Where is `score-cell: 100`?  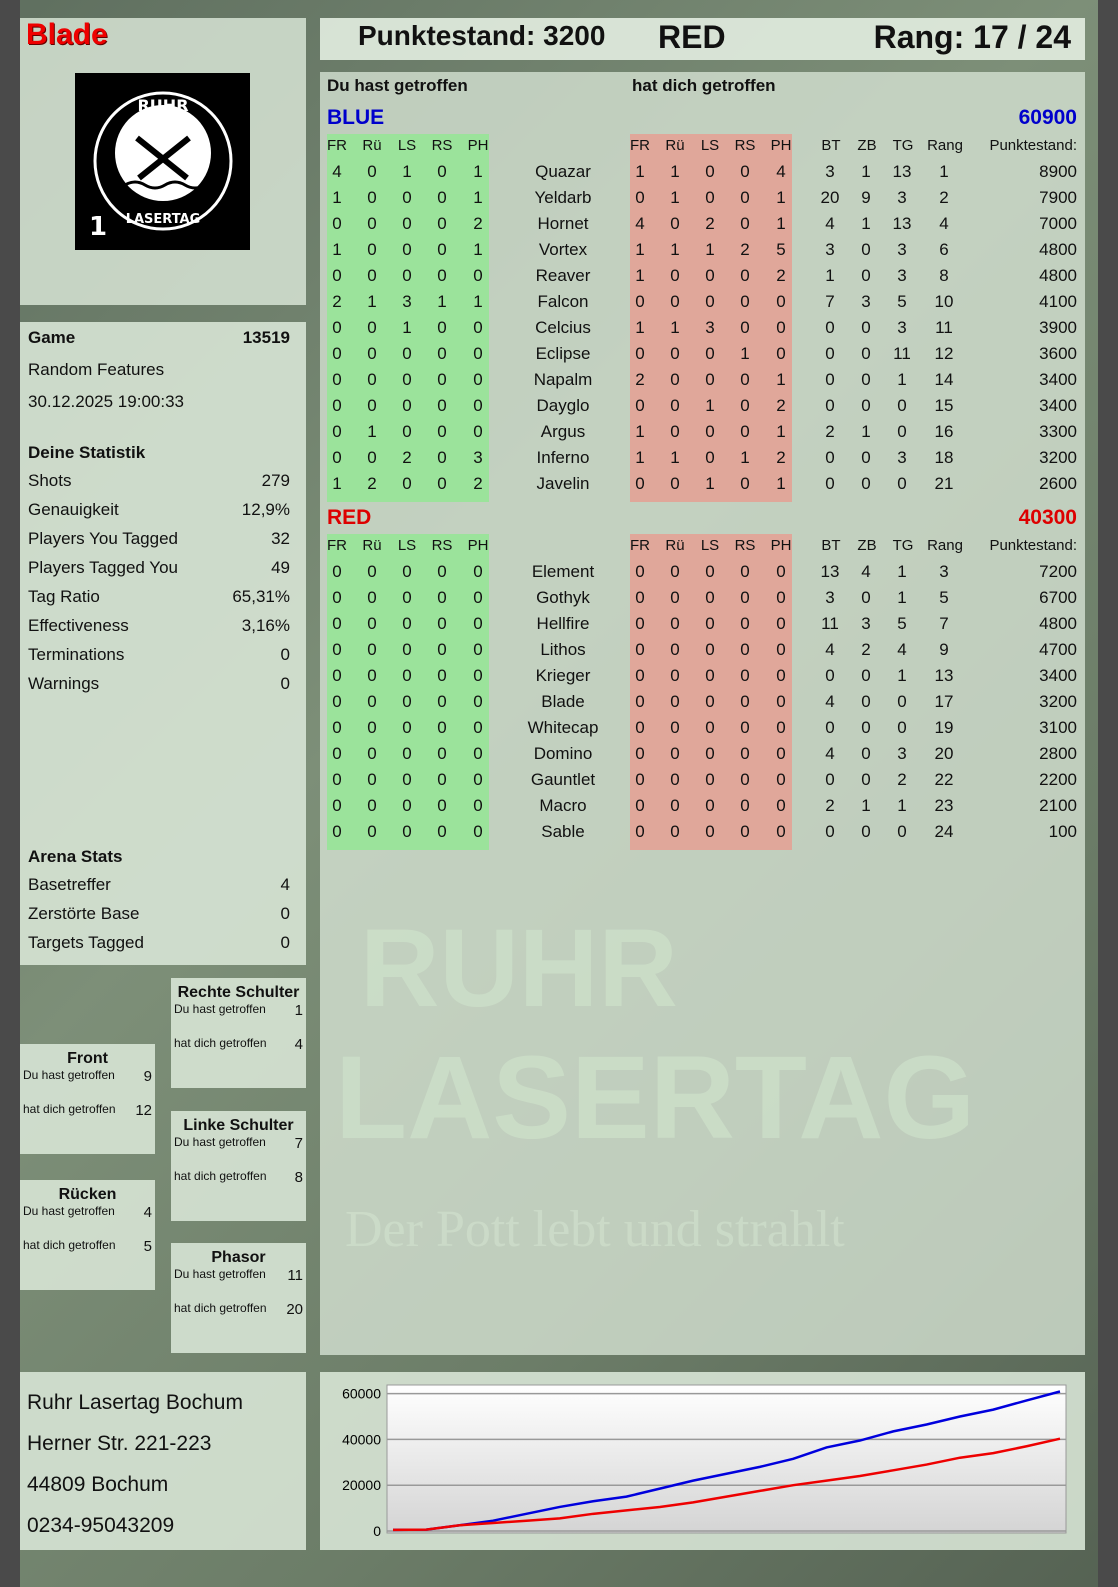
score-cell: 100 is located at coordinates (1062, 831).